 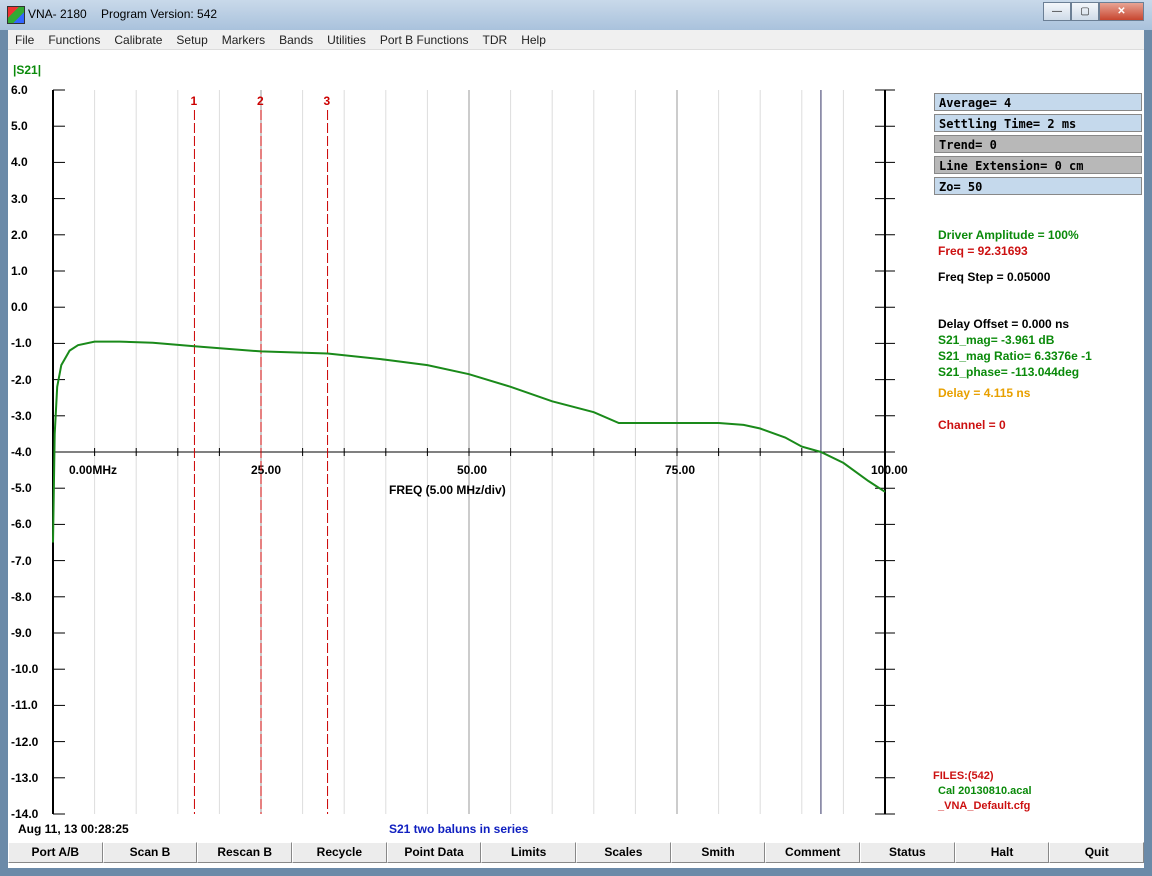 What do you see at coordinates (21, 596) in the screenshot?
I see `y-tick-label: -8.0` at bounding box center [21, 596].